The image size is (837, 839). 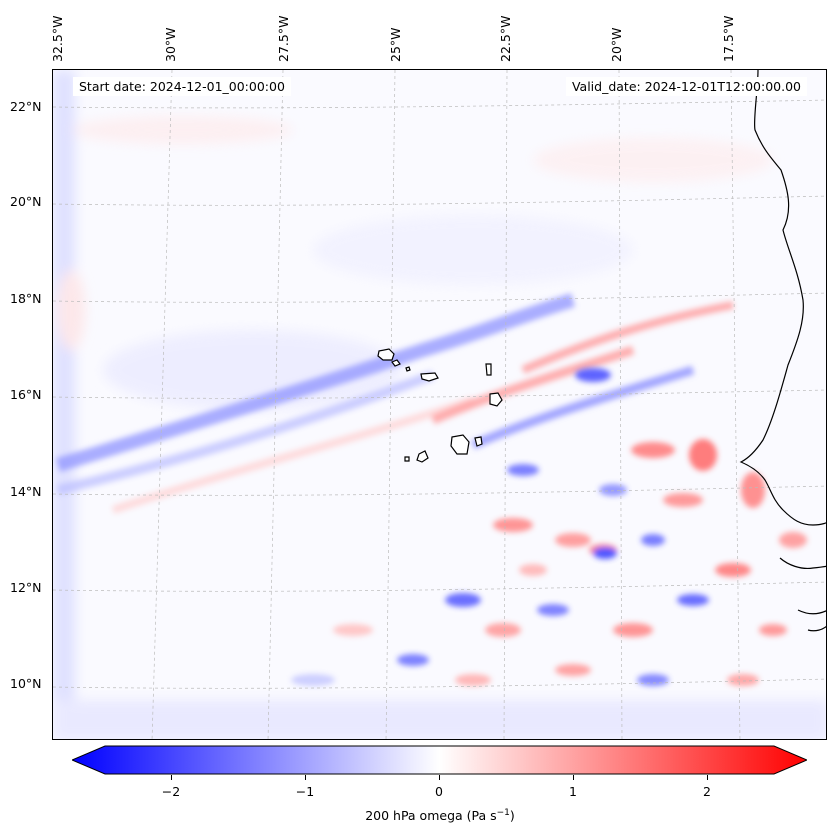 I want to click on lat-label-14n: 14°N, so click(x=26, y=491).